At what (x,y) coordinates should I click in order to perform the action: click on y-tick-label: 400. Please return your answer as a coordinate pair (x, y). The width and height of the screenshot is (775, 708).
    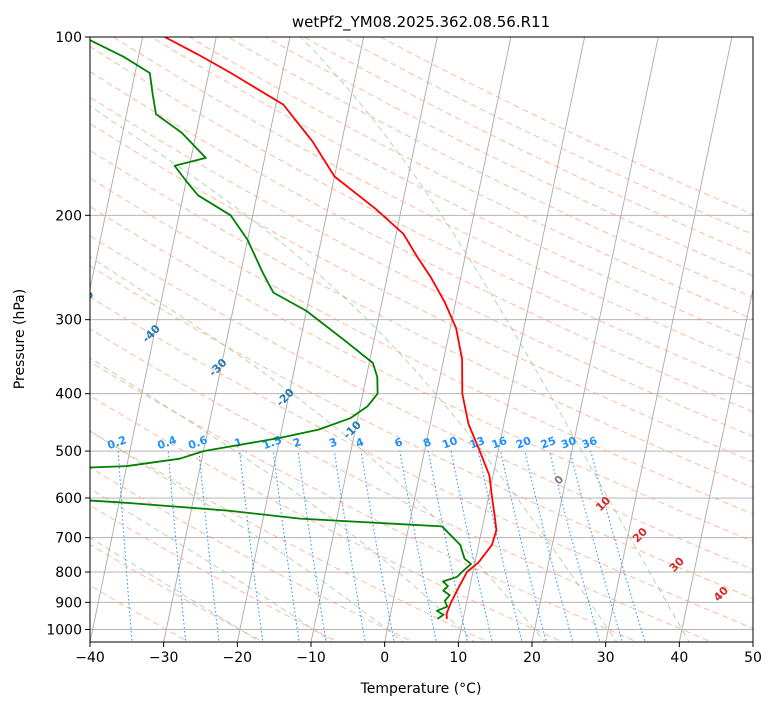
    Looking at the image, I should click on (68, 395).